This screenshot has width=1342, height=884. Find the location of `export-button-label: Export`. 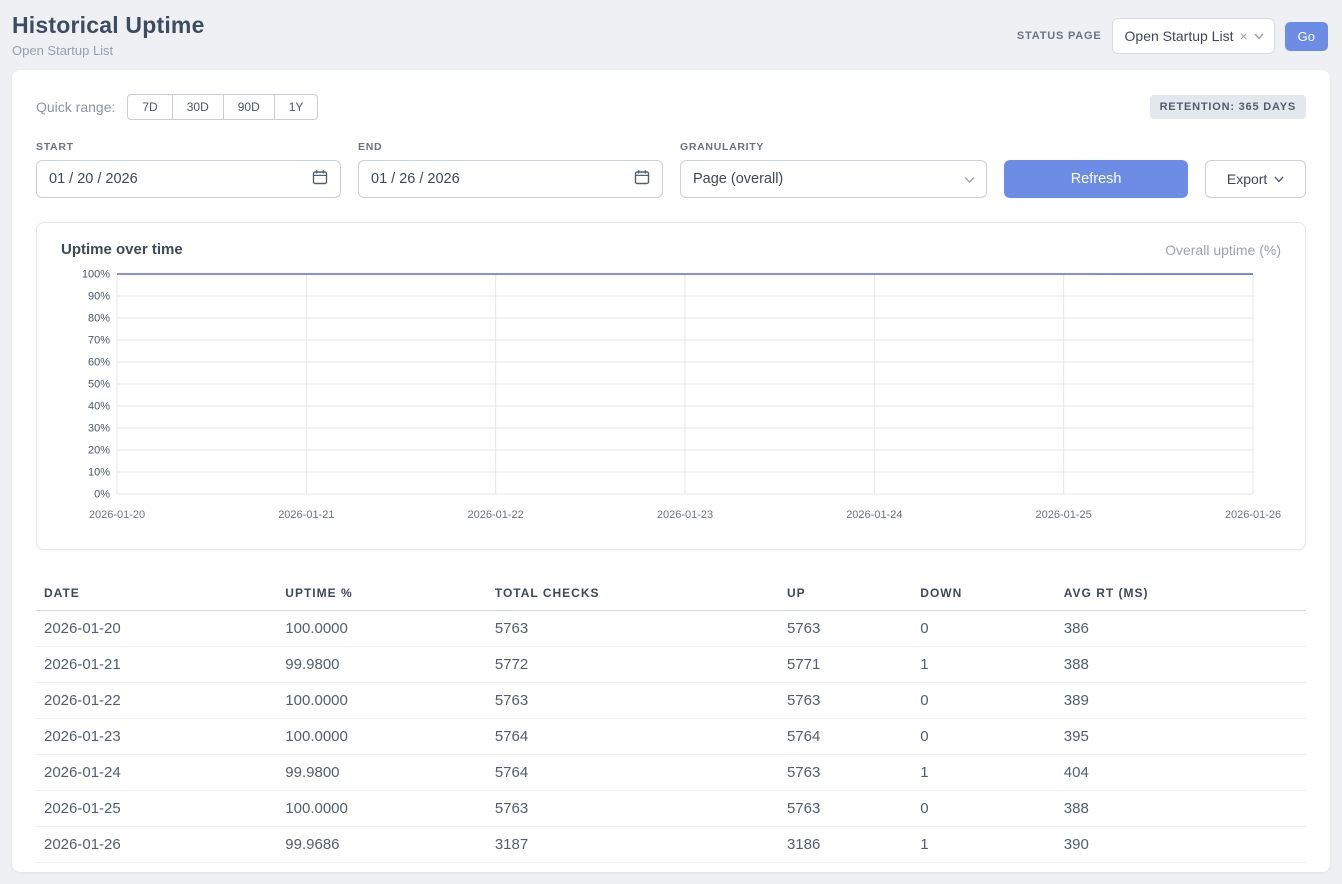

export-button-label: Export is located at coordinates (1247, 179).